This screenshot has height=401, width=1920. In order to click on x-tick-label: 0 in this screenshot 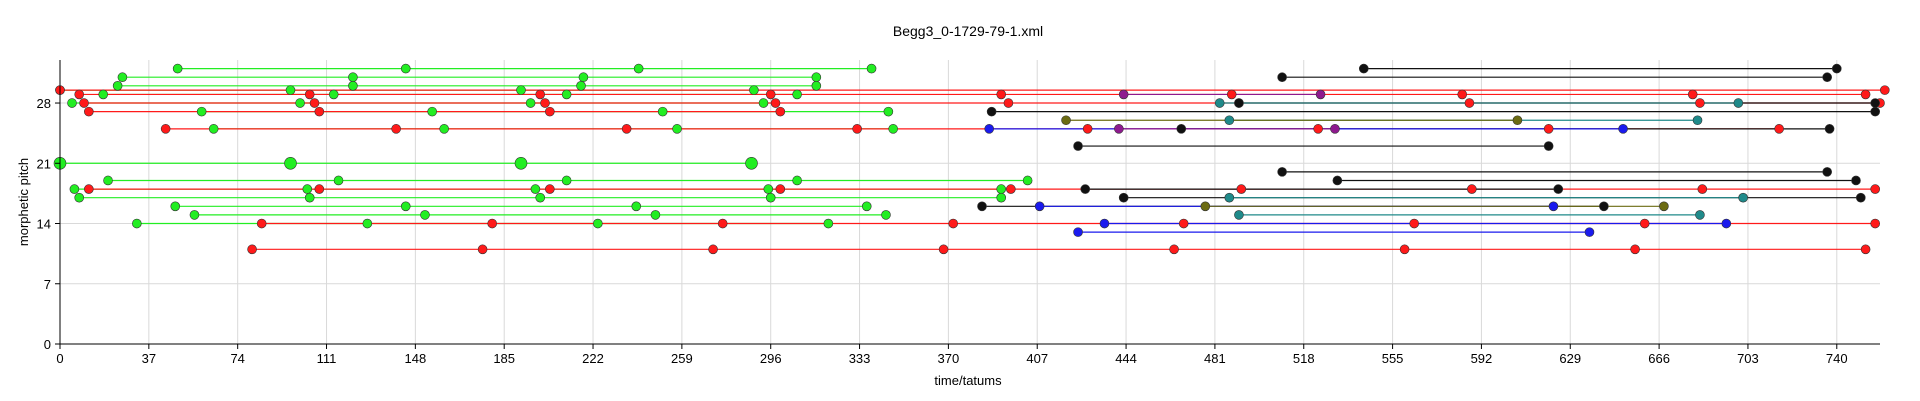, I will do `click(59, 358)`.